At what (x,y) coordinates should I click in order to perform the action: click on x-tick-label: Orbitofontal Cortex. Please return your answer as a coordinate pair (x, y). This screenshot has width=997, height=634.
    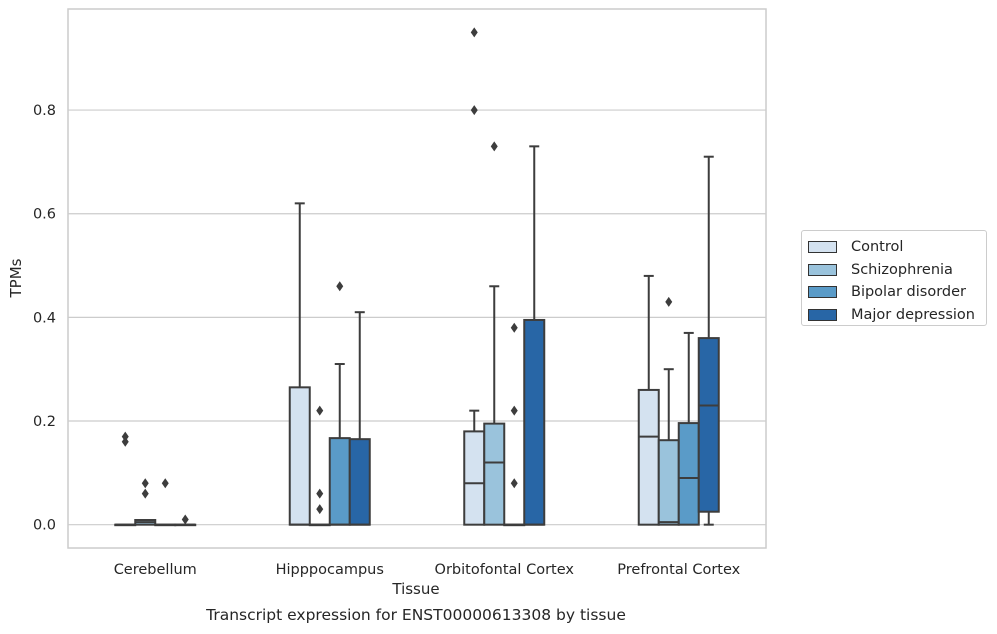
    Looking at the image, I should click on (505, 570).